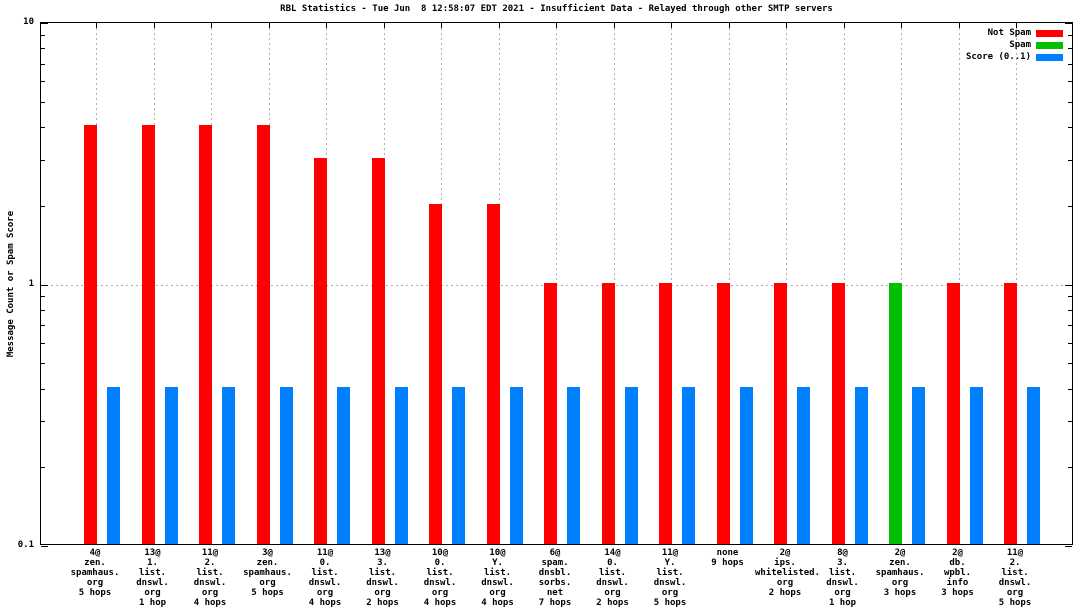 Image resolution: width=1088 pixels, height=612 pixels. I want to click on x-tick-label: 2@ db. wpbl. info 3 hops, so click(957, 573).